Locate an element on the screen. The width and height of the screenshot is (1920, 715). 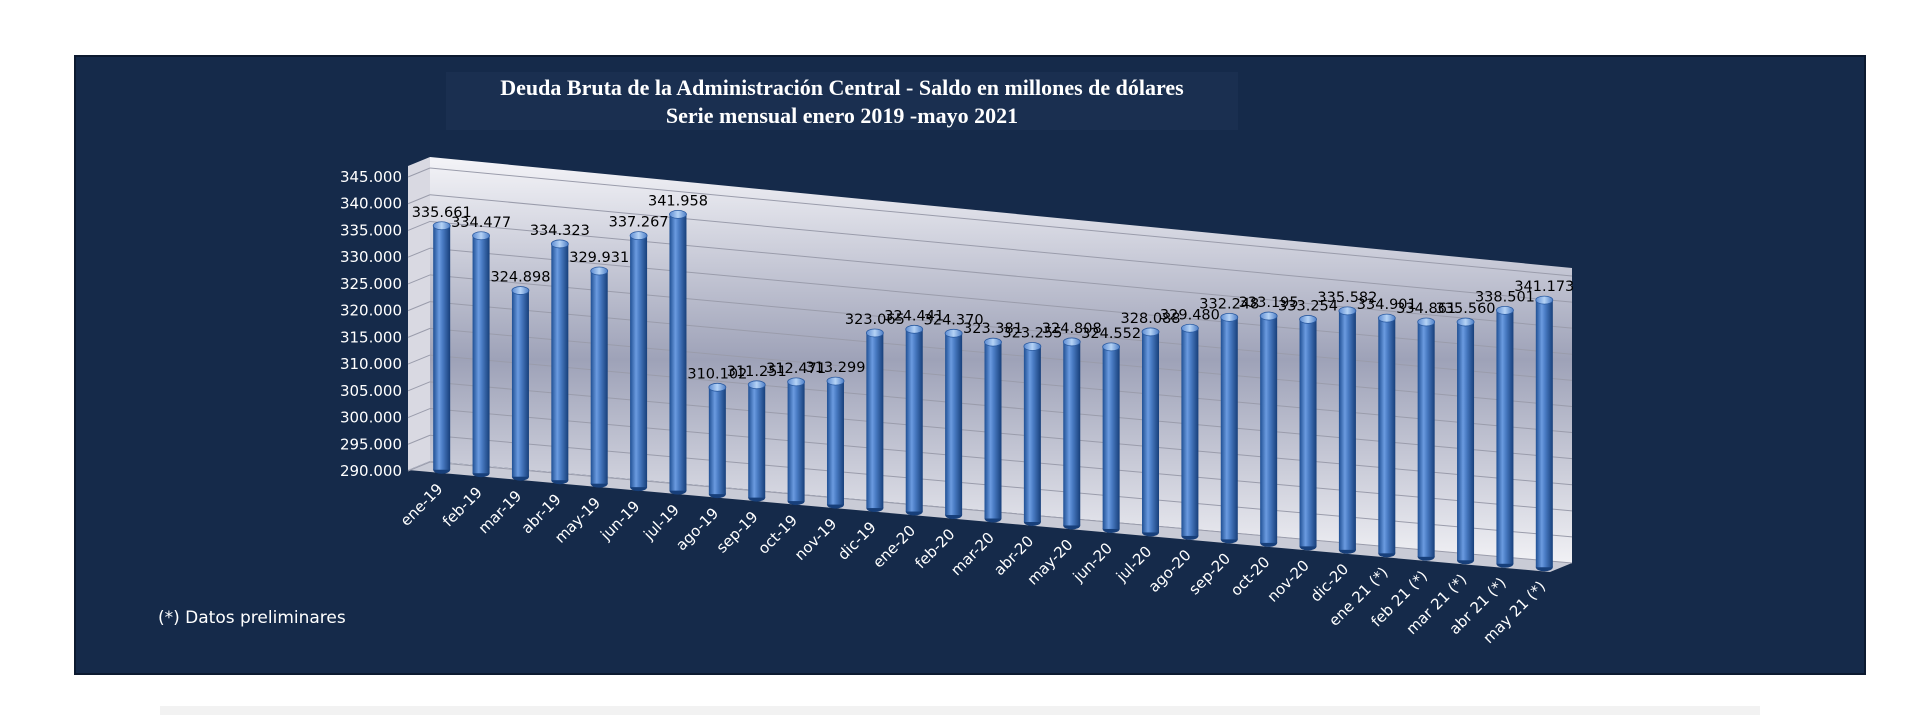
x-tick-label: jun-19 is located at coordinates (619, 520).